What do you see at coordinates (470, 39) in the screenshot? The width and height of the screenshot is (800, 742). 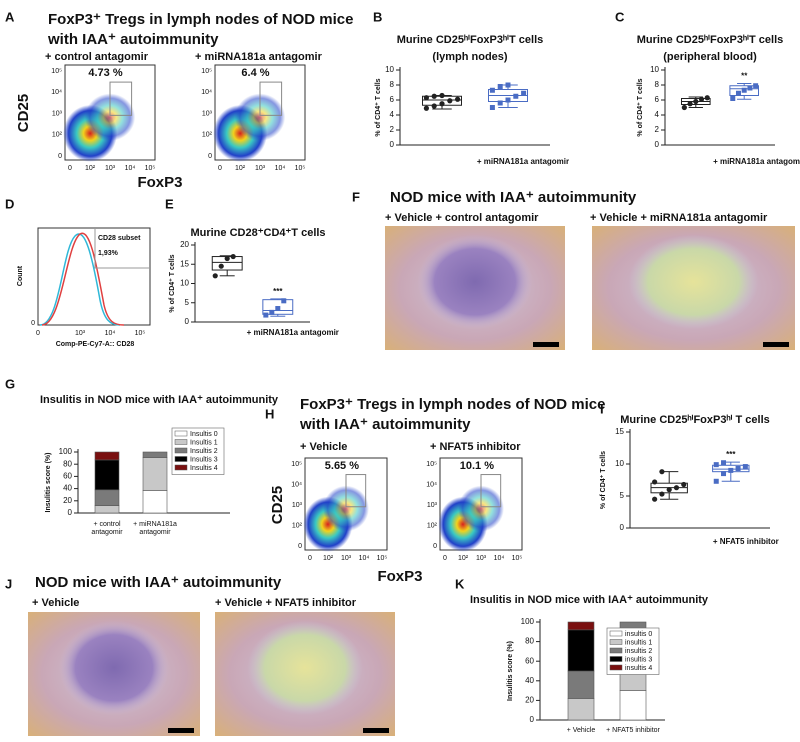 I see `chart-title: Murine CD25ʰⁱFoxP3ʰⁱT cells` at bounding box center [470, 39].